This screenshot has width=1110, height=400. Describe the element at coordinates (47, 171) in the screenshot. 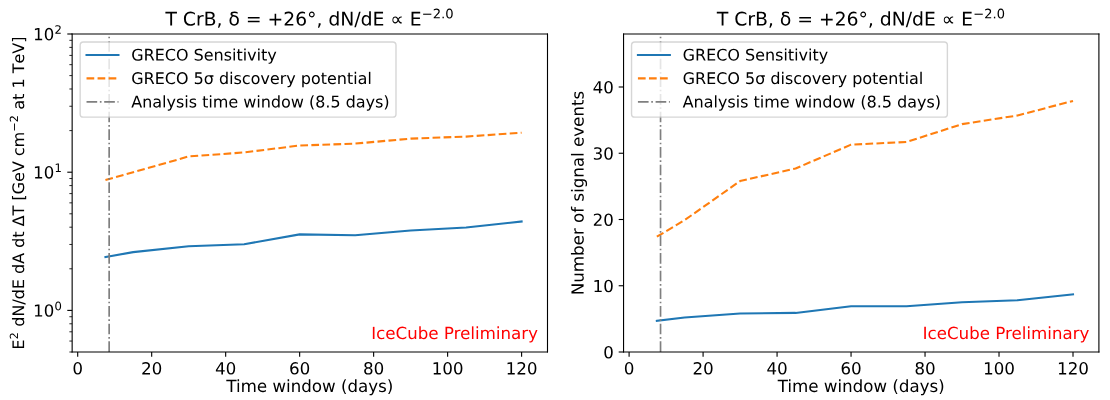

I see `y-tick-label: 10$^{1}$` at that location.